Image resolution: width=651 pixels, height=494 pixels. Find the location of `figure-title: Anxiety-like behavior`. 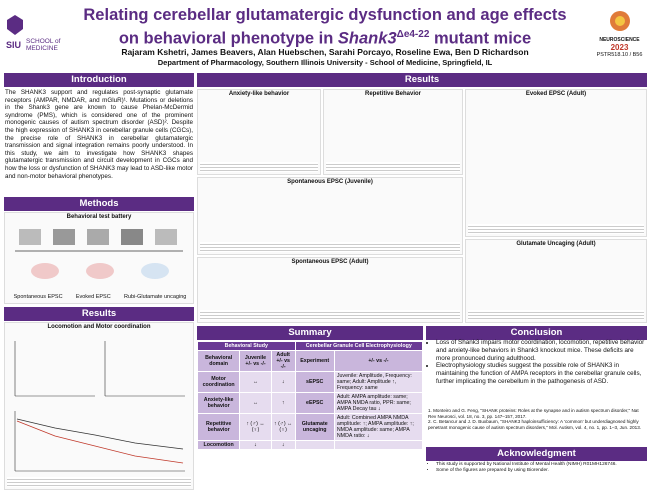

figure-title: Anxiety-like behavior is located at coordinates (259, 94).